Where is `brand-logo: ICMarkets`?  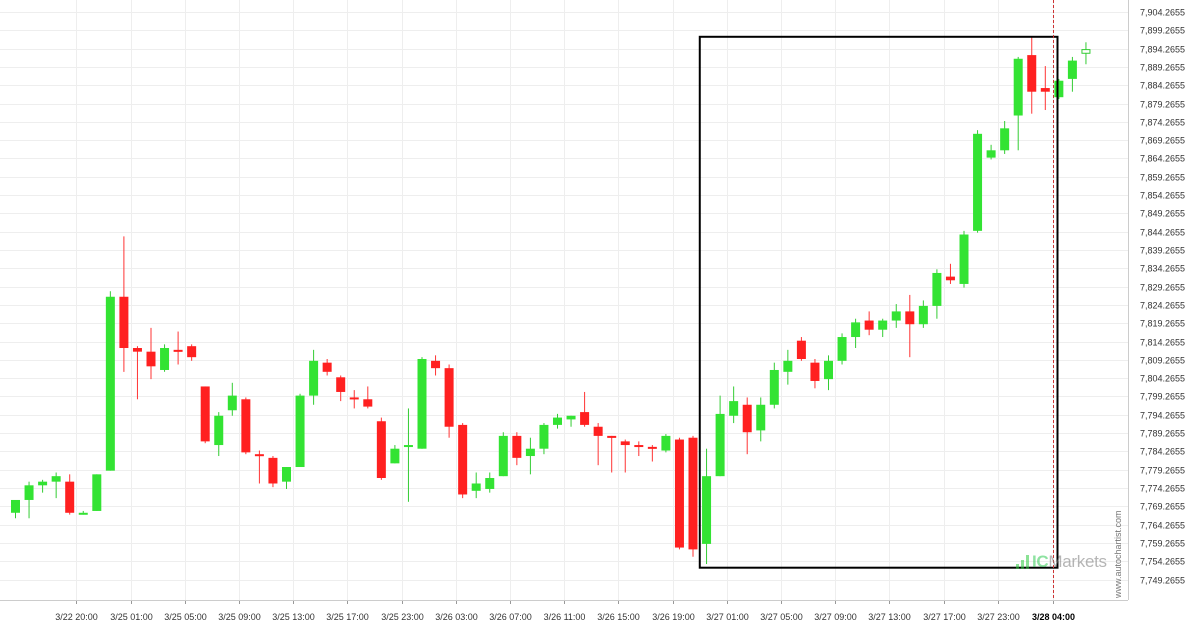 brand-logo: ICMarkets is located at coordinates (1072, 562).